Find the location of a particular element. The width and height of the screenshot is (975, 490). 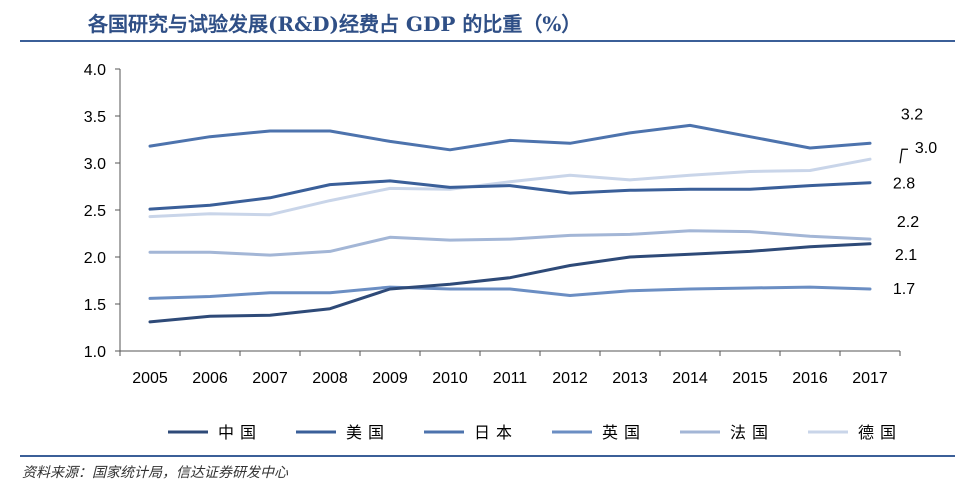

x-tick-label: 2012 is located at coordinates (570, 378).